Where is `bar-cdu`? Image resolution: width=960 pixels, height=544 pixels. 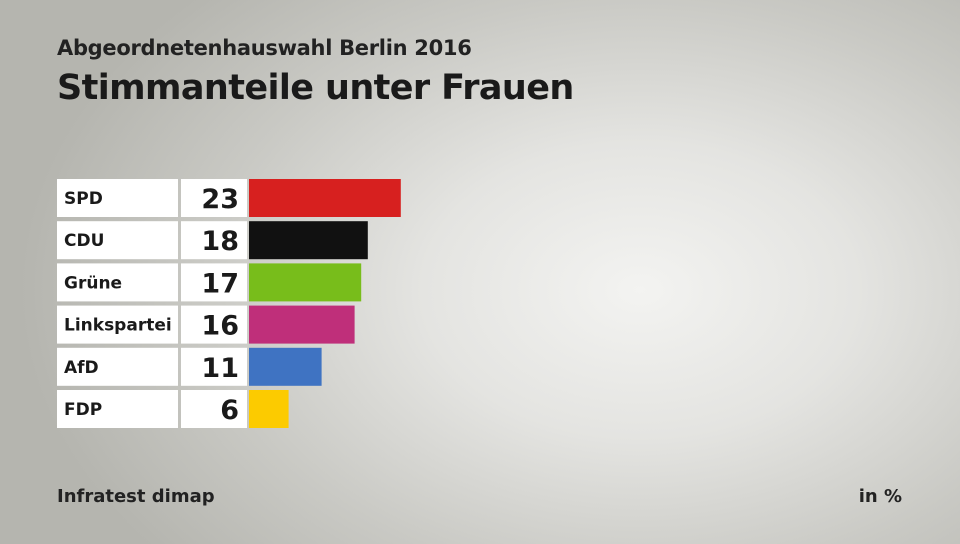 bar-cdu is located at coordinates (308, 240).